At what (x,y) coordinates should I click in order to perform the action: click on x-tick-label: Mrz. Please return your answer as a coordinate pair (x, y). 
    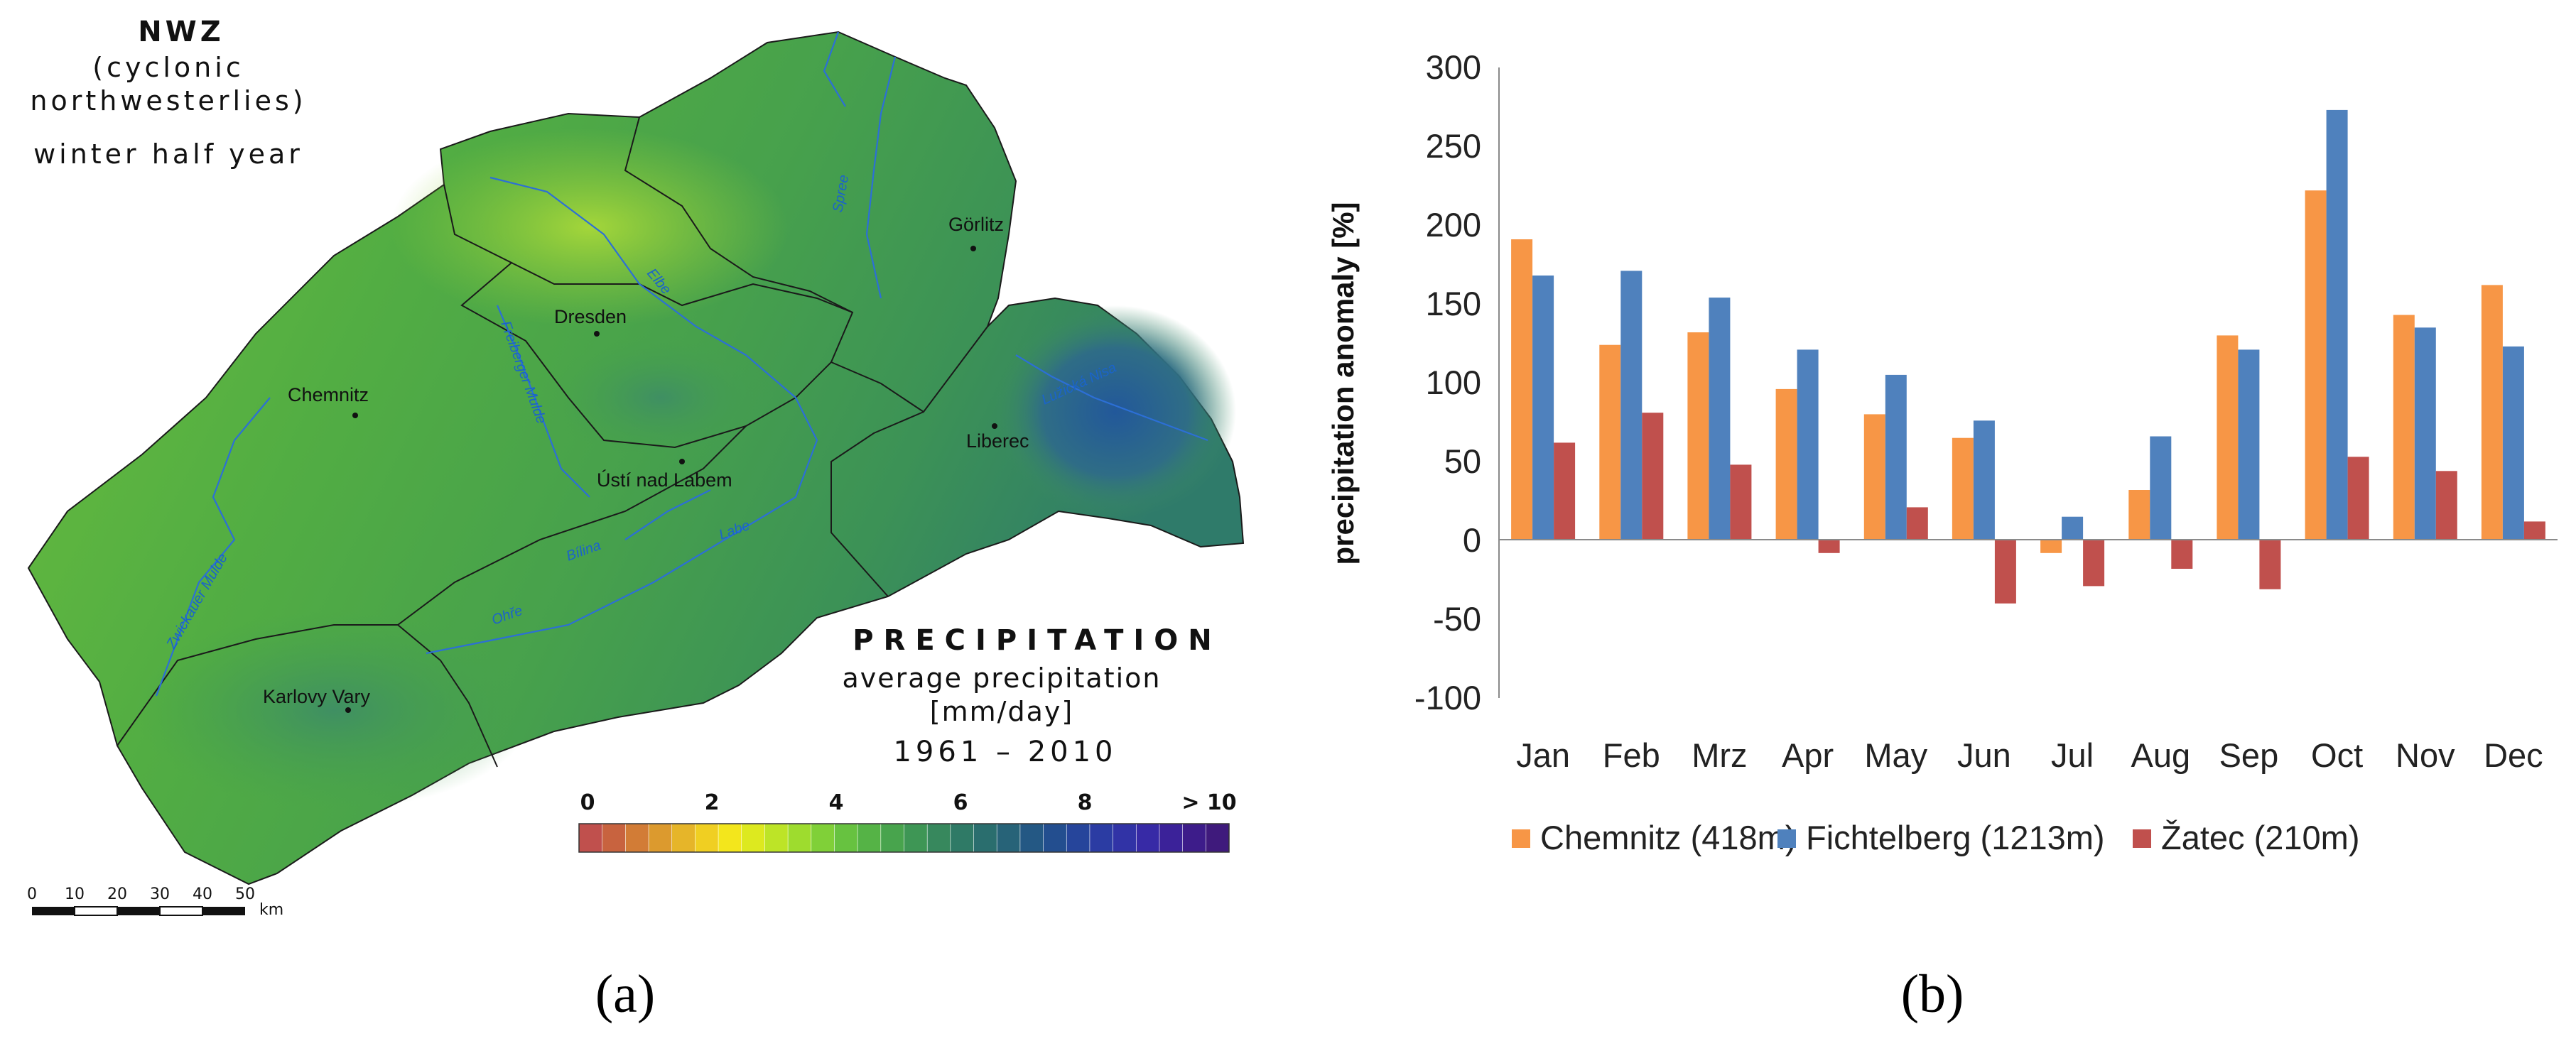
    Looking at the image, I should click on (1719, 755).